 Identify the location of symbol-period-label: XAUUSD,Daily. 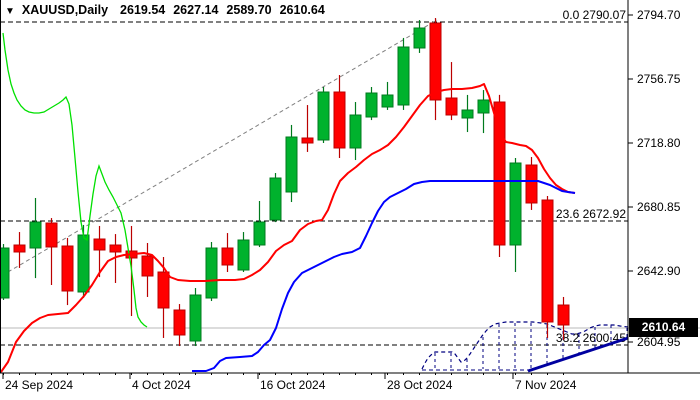
(65, 10).